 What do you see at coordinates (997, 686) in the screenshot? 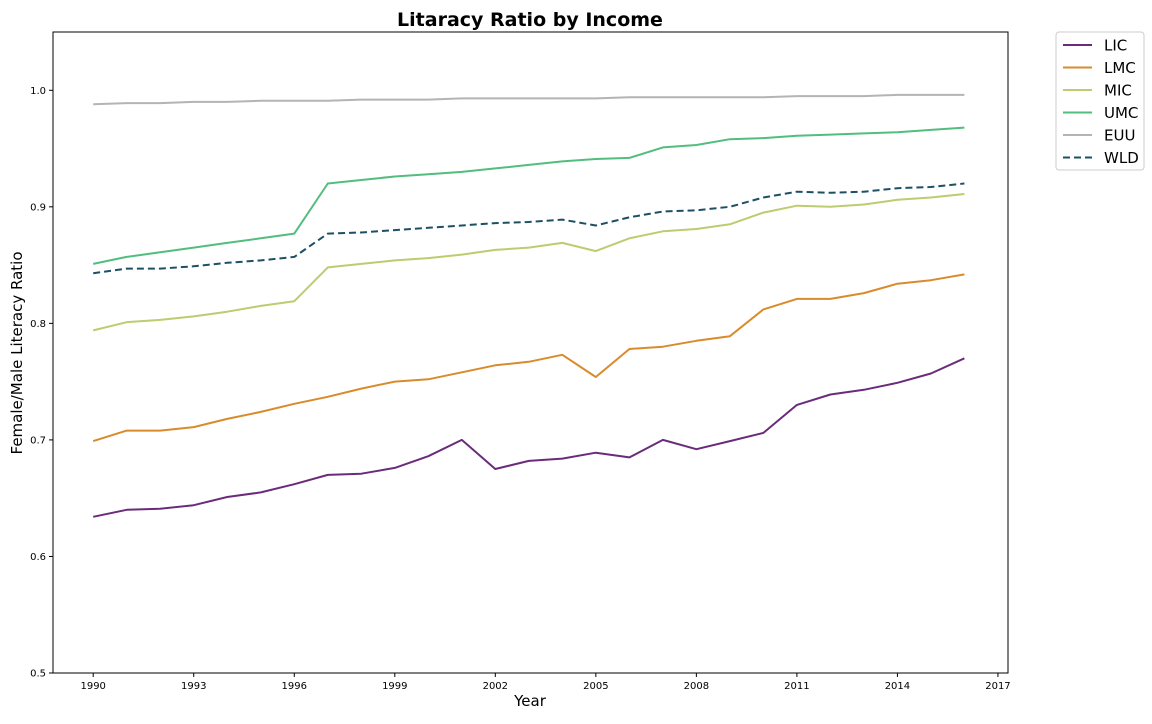
I see `x-tick-label: 2017` at bounding box center [997, 686].